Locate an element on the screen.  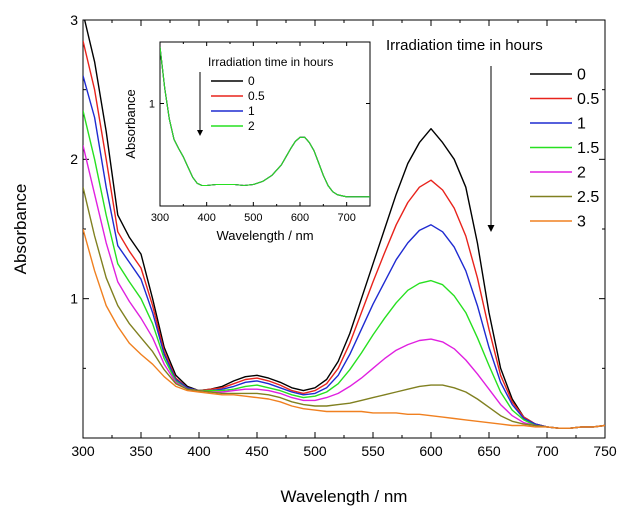
x-tick-label: 550 is located at coordinates (373, 451).